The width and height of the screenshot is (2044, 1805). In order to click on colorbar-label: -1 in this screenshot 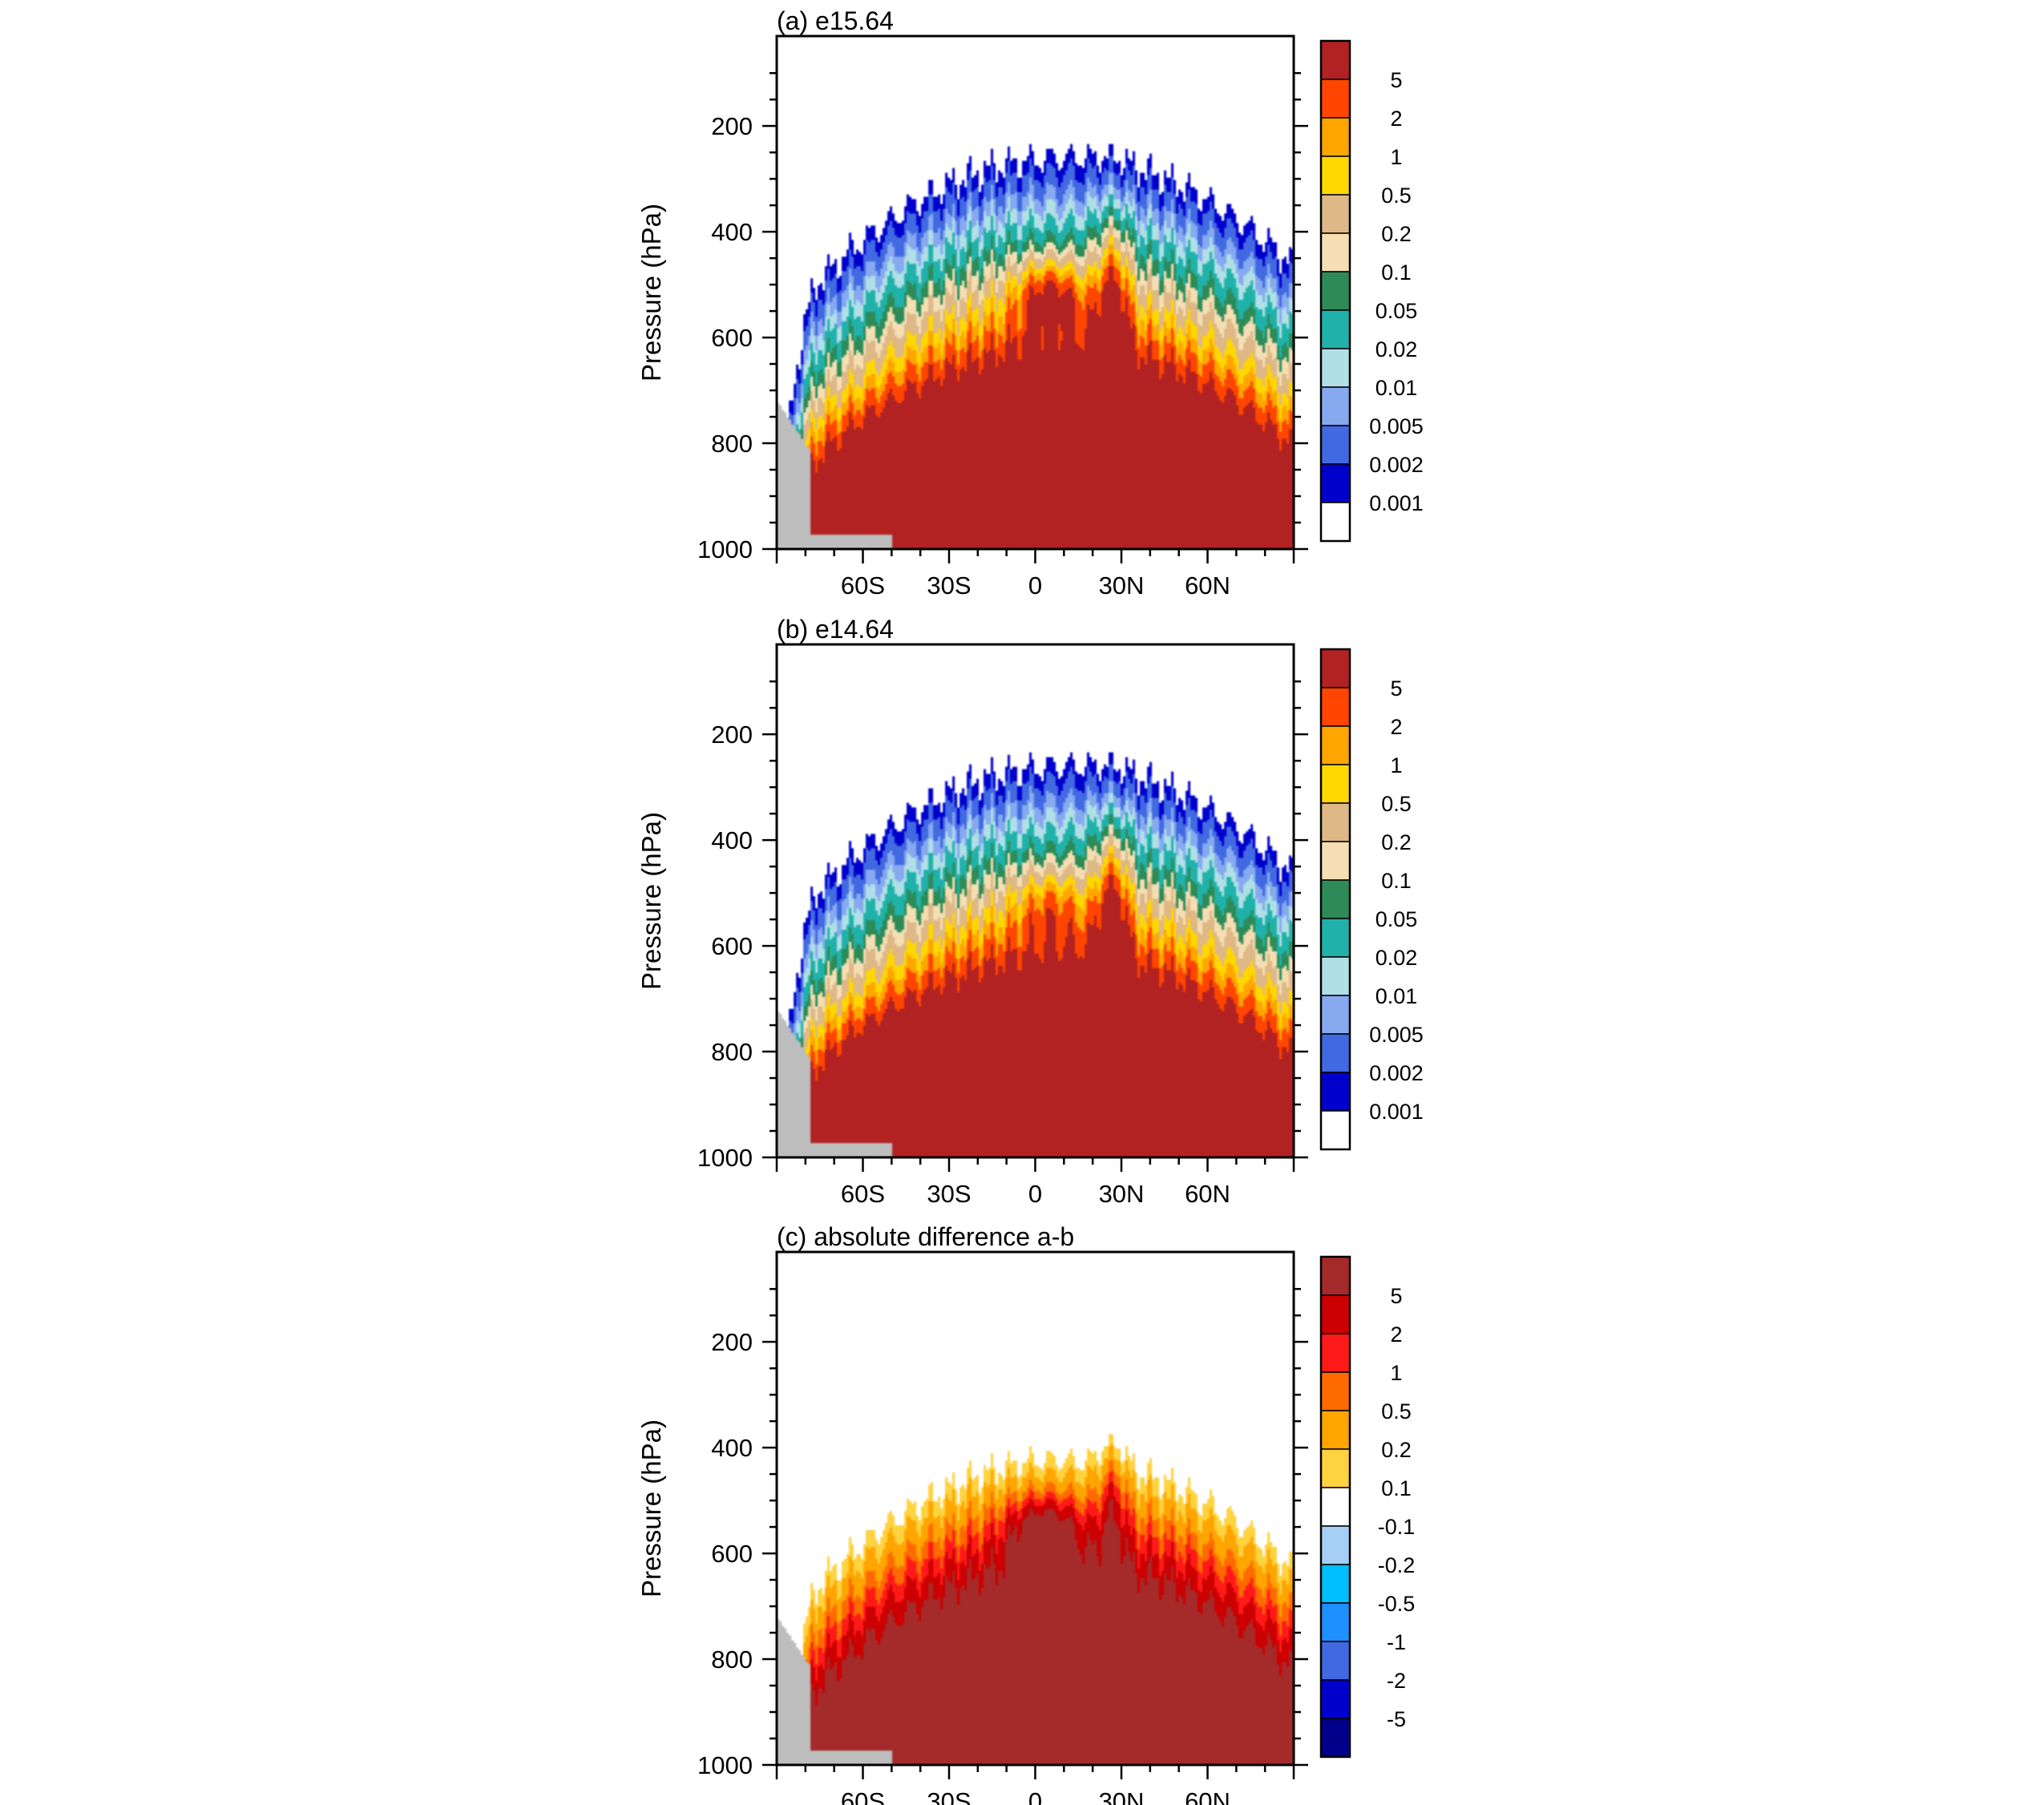, I will do `click(1396, 1642)`.